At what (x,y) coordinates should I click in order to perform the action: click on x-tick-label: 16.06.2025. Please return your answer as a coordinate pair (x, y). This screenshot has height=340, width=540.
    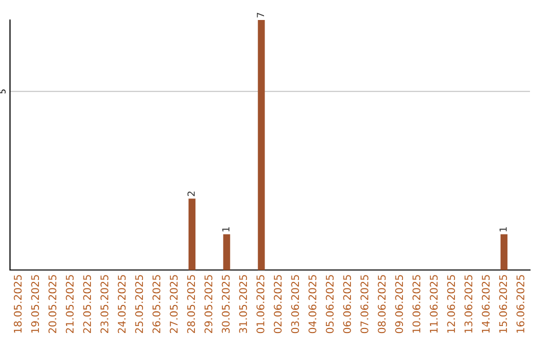
    Looking at the image, I should click on (520, 304).